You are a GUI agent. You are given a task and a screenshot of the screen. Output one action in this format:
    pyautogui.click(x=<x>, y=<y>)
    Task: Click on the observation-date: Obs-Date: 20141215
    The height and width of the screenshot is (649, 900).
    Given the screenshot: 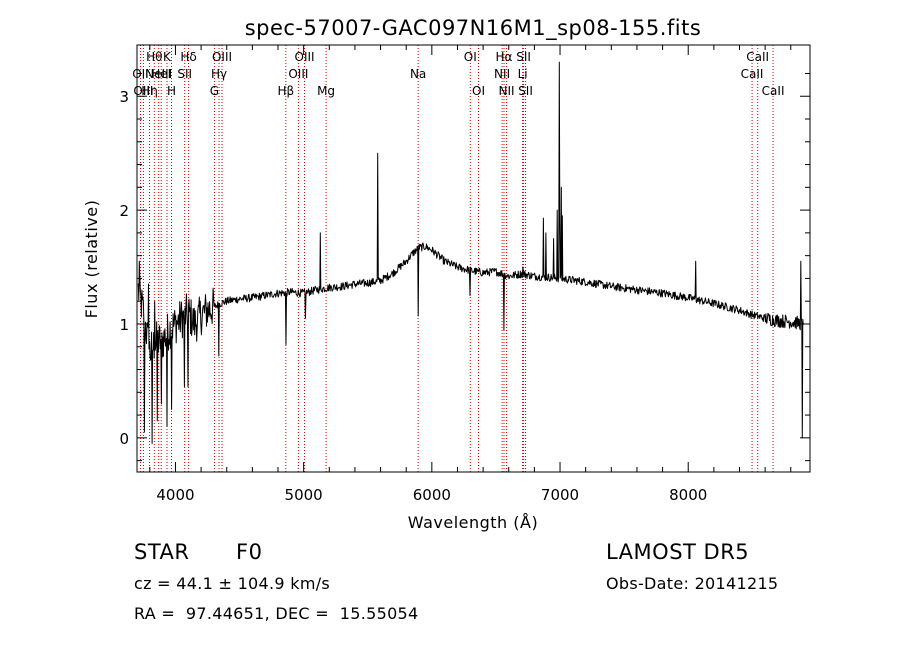 What is the action you would take?
    pyautogui.click(x=692, y=583)
    